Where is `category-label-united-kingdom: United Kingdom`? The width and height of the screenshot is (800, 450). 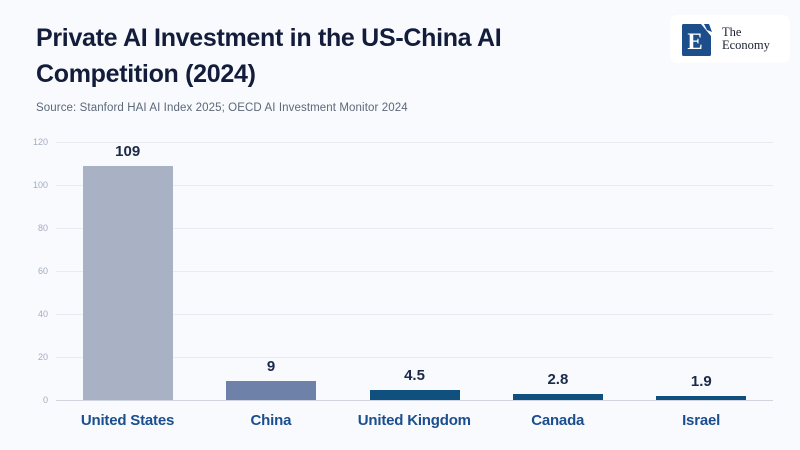
category-label-united-kingdom: United Kingdom is located at coordinates (414, 420).